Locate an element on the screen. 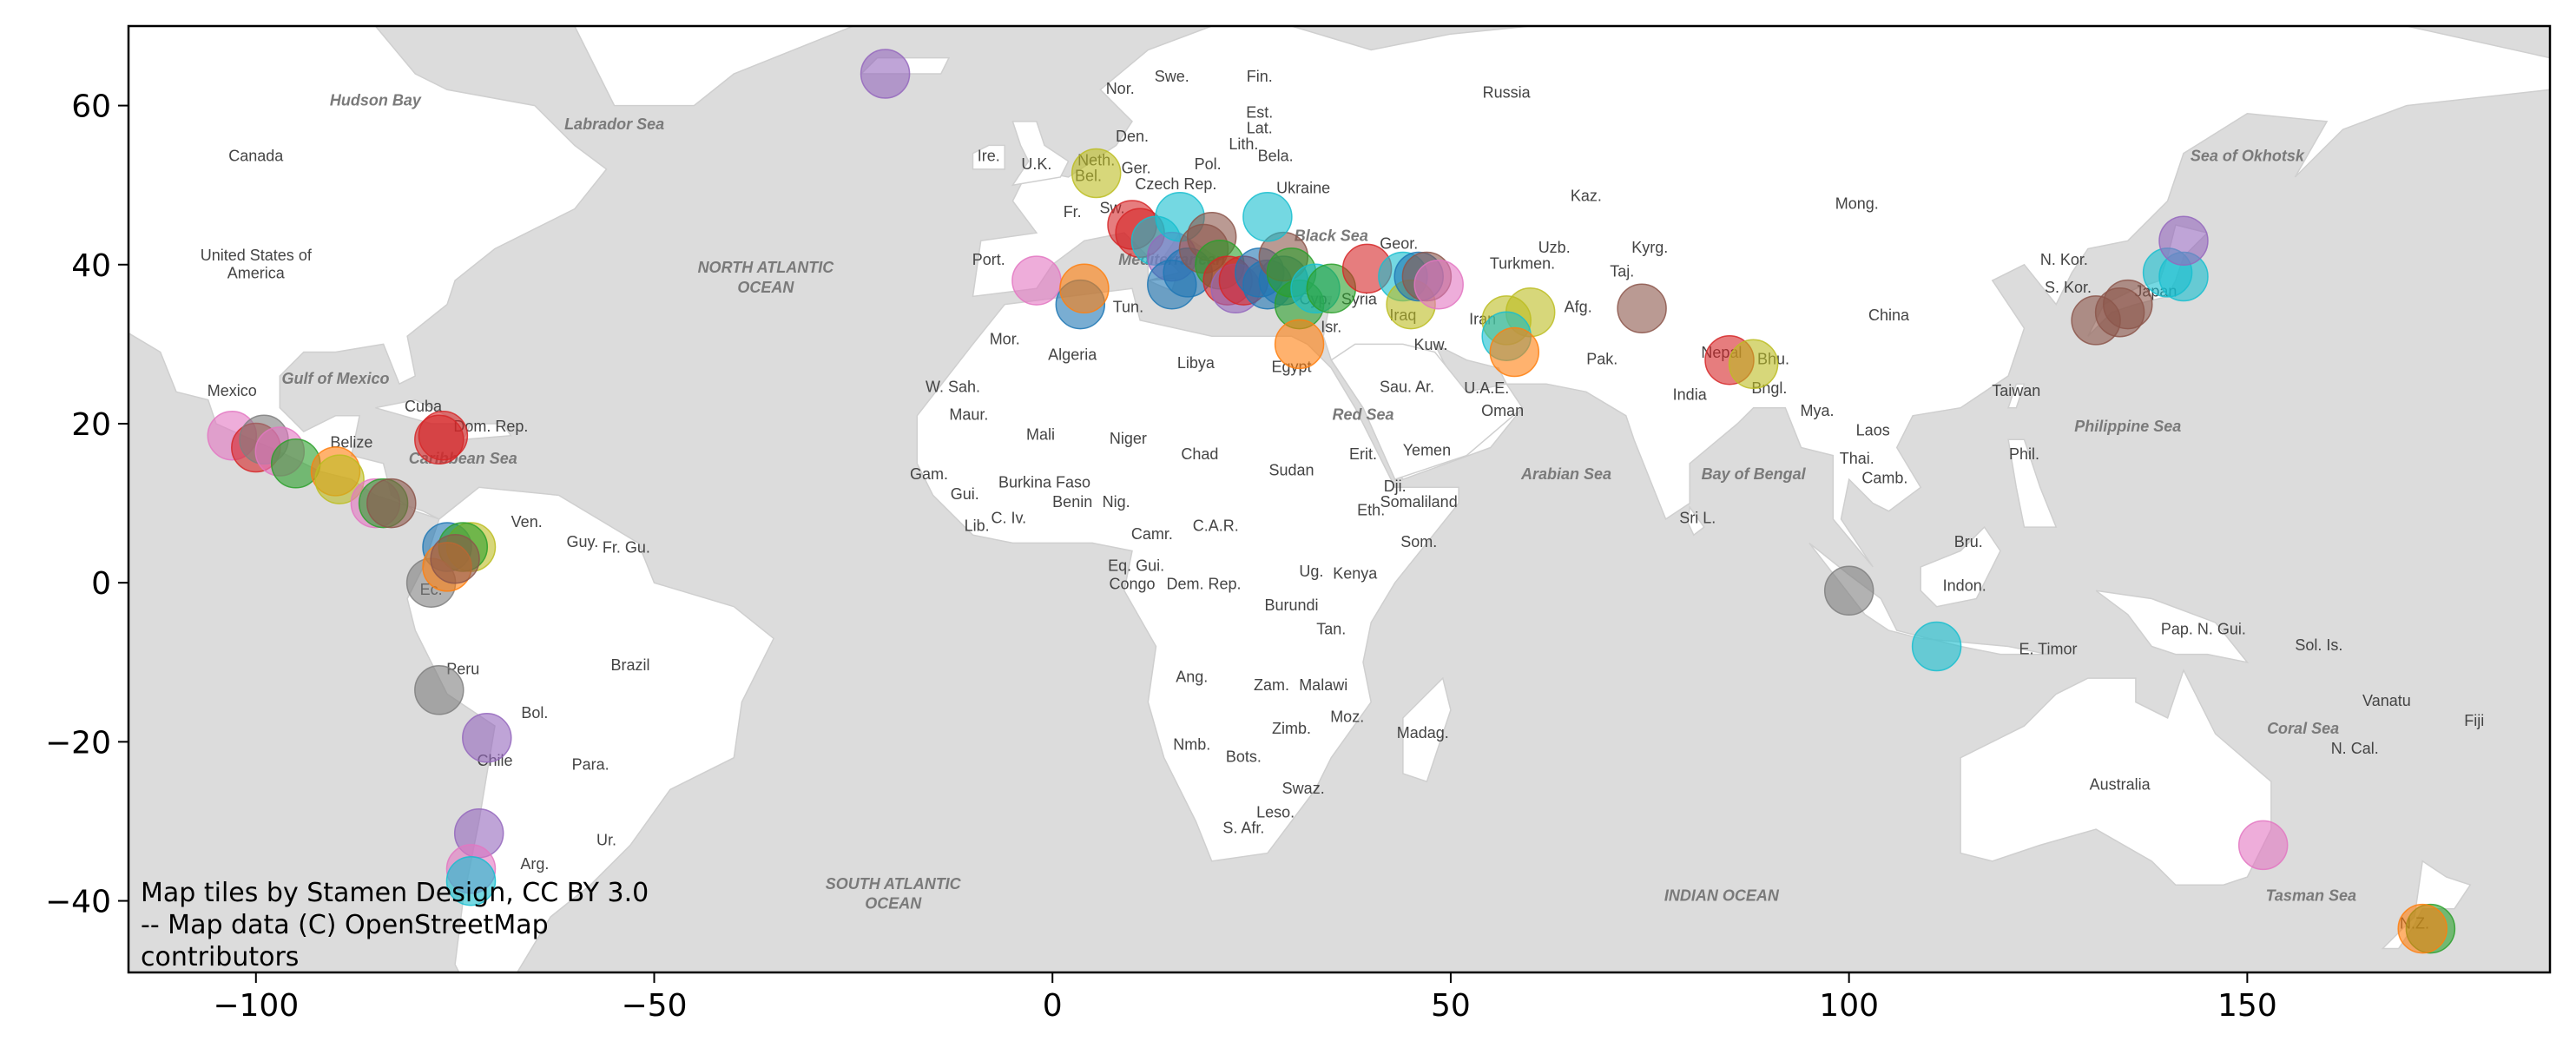  country-label: Maur. is located at coordinates (968, 414).